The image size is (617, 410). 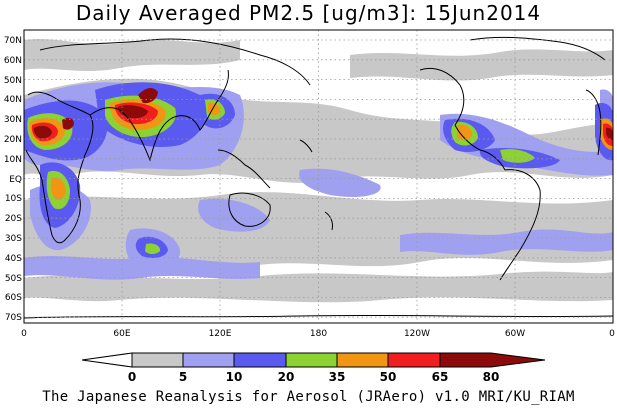 What do you see at coordinates (220, 334) in the screenshot?
I see `lon-label: 120E` at bounding box center [220, 334].